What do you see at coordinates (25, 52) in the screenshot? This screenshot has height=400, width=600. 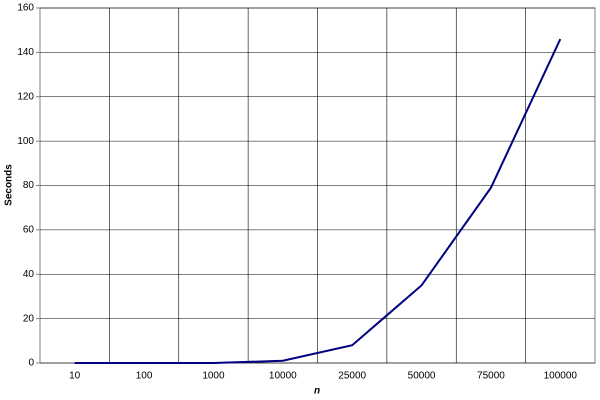 I see `y-tick-label: 140` at bounding box center [25, 52].